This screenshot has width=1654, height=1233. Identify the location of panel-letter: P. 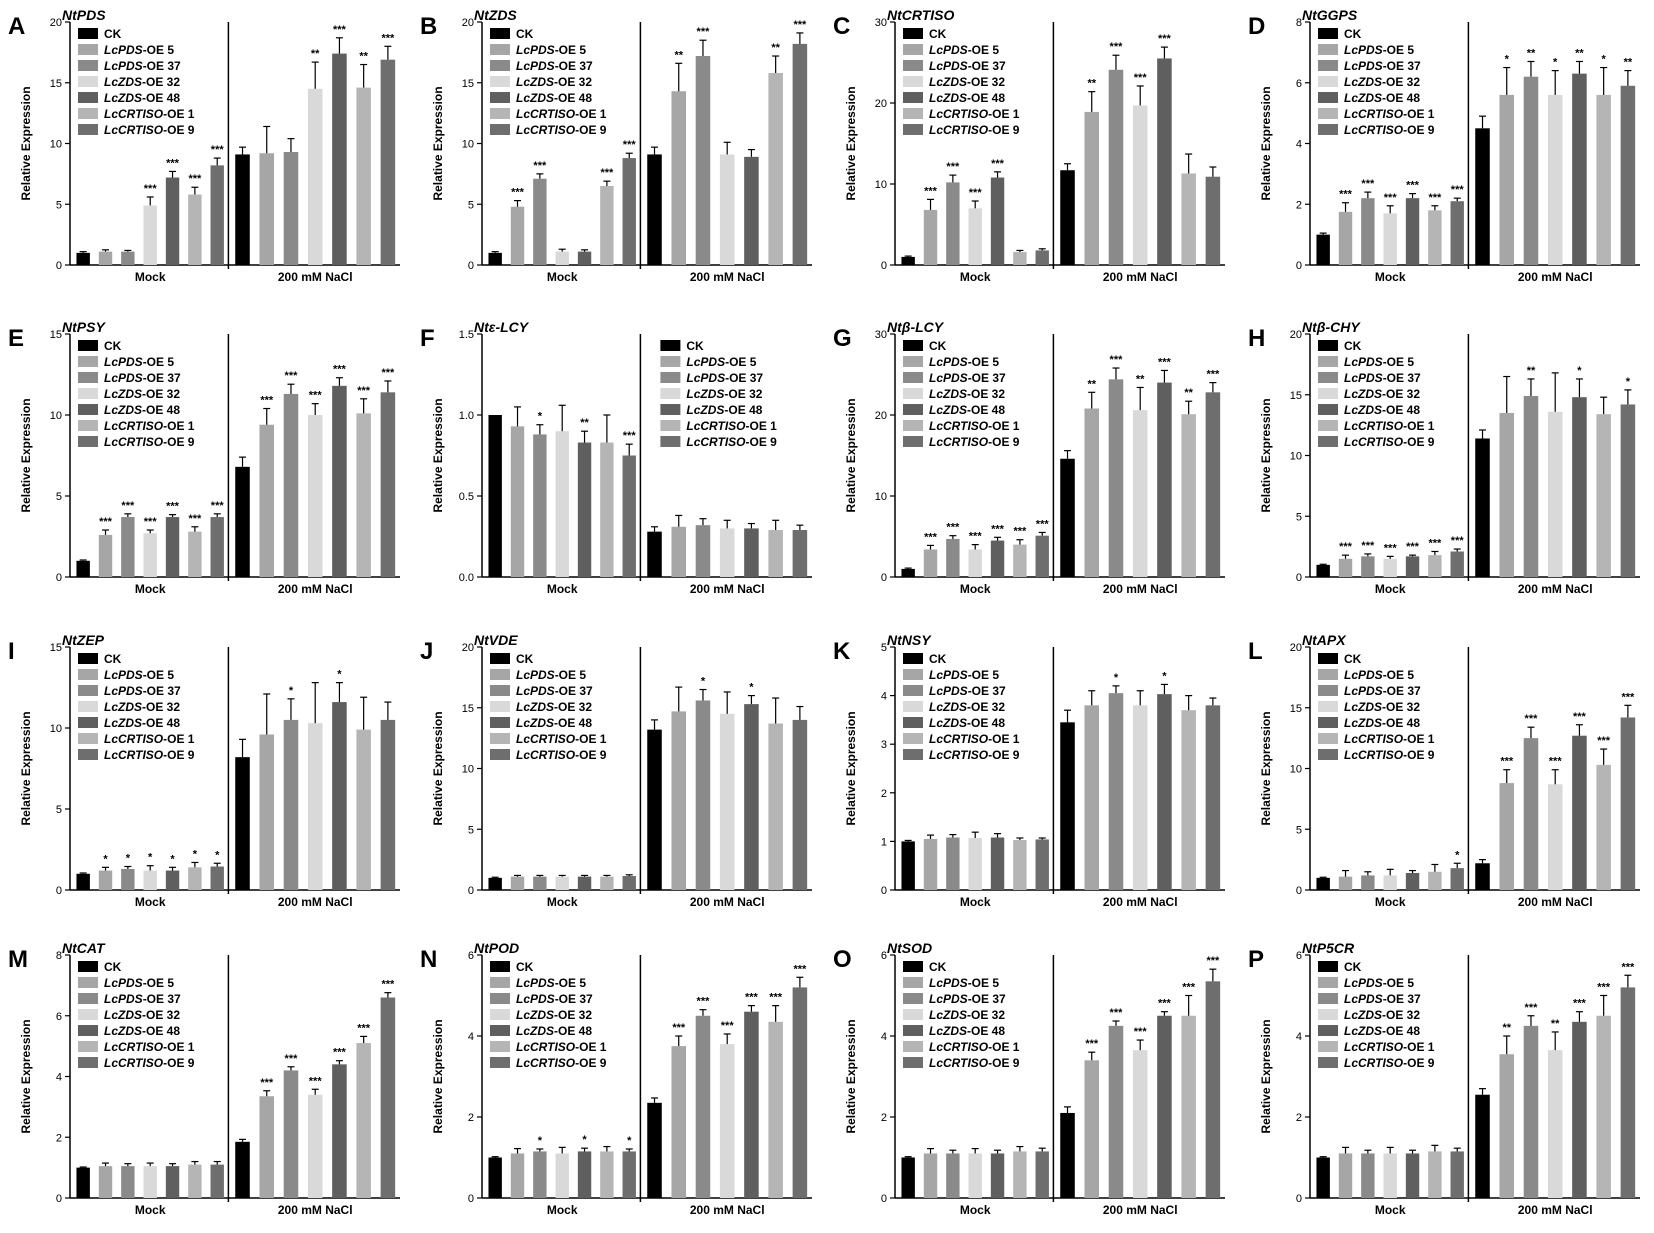
(1256, 959).